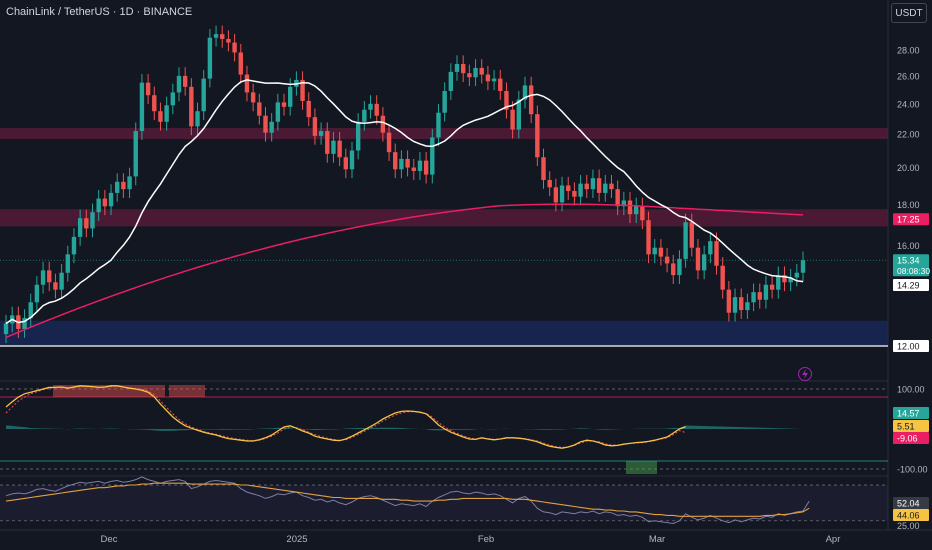 This screenshot has height=550, width=932. What do you see at coordinates (909, 13) in the screenshot?
I see `currency-button: USDT` at bounding box center [909, 13].